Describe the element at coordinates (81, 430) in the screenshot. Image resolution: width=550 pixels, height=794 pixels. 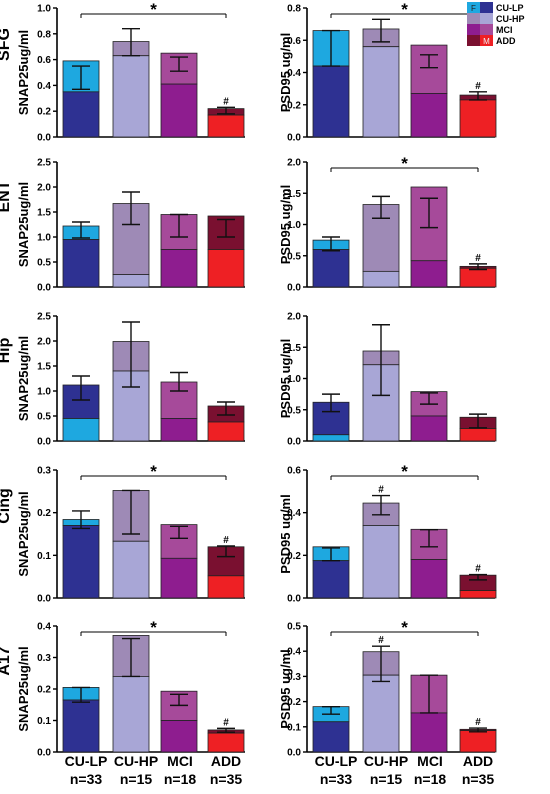
I see `panel-5-bar-cu-lp-lower` at that location.